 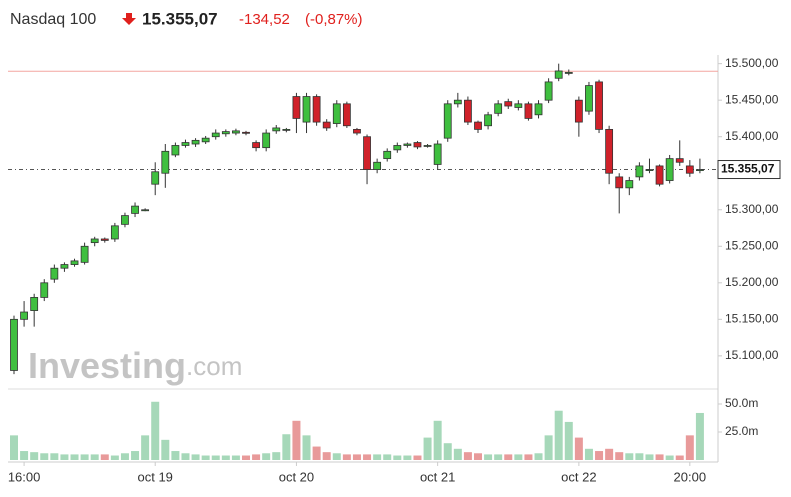 I want to click on x-tick-label: oct 19, so click(x=155, y=476).